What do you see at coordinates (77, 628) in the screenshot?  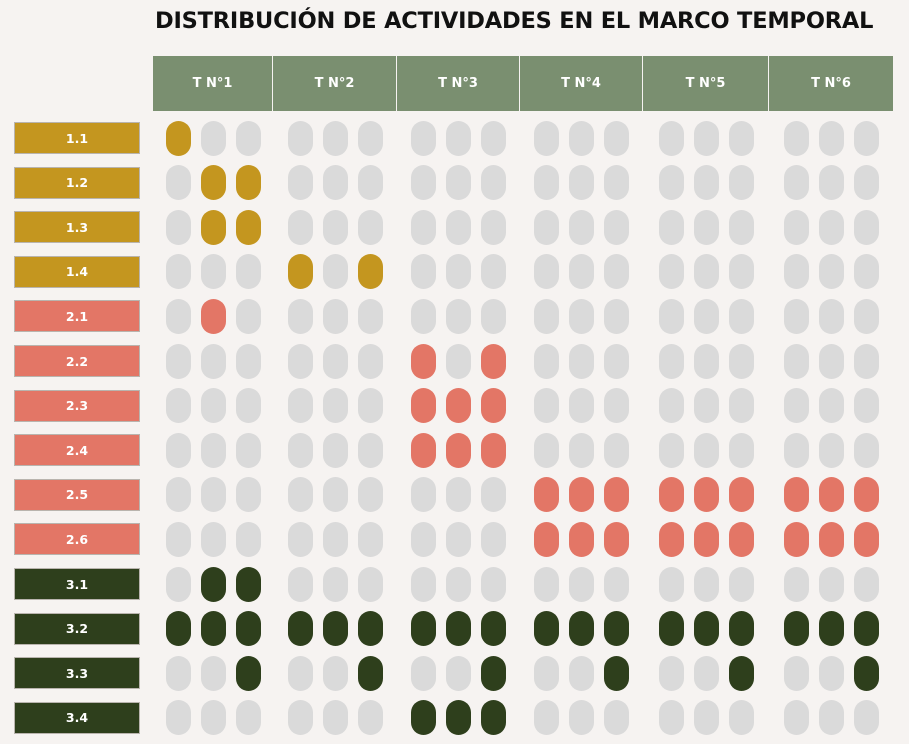 I see `activity-label-3-2: 3.2` at bounding box center [77, 628].